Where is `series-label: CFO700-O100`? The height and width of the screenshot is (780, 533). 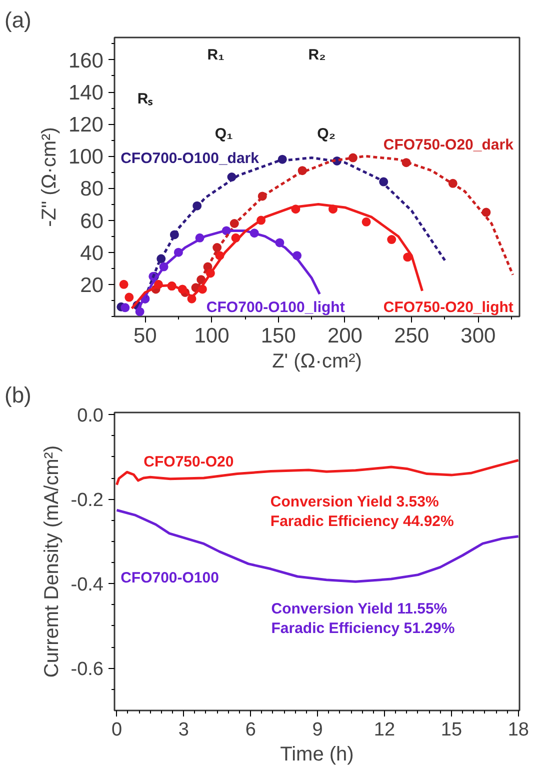
series-label: CFO700-O100 is located at coordinates (169, 577).